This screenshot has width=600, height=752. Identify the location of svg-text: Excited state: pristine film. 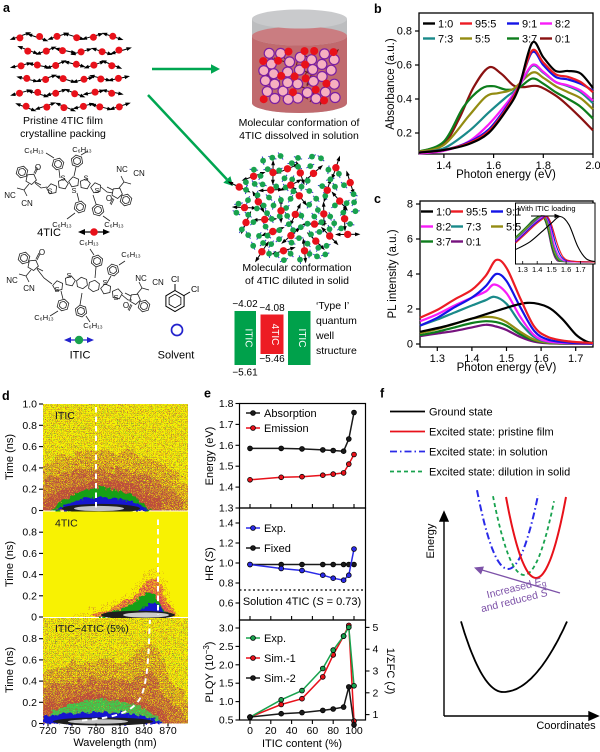
(491, 432).